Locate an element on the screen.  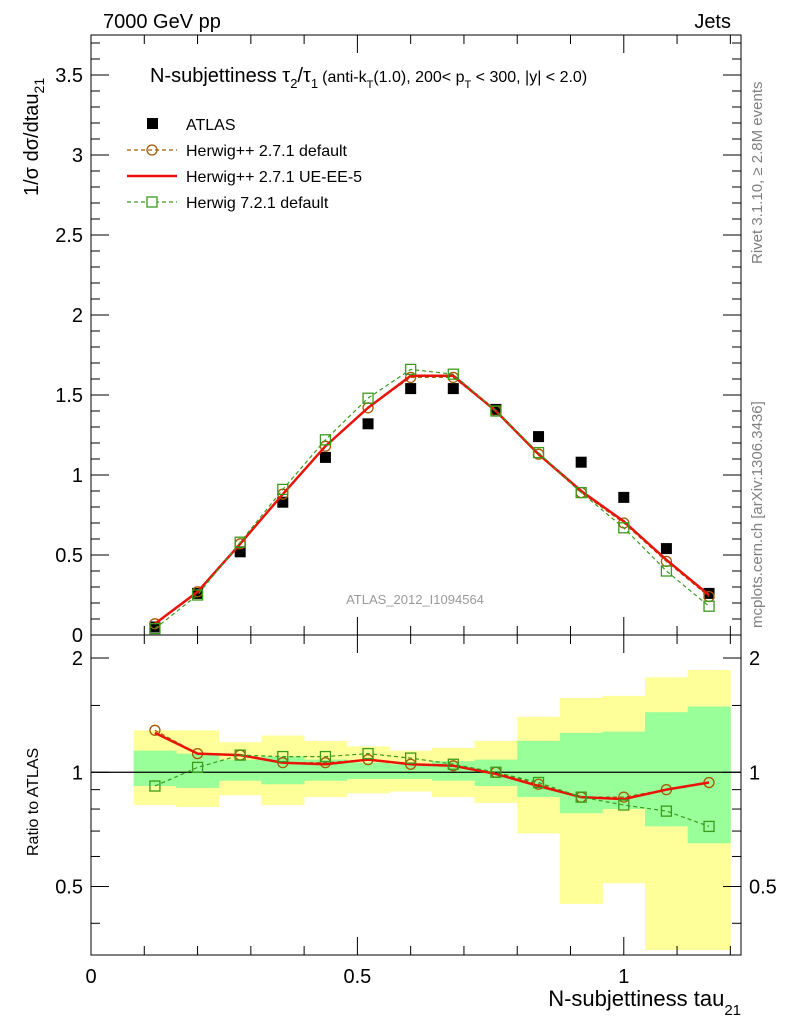
rivet-side-label: Rivet 3.1.10, ≥ 2.8M events is located at coordinates (757, 173).